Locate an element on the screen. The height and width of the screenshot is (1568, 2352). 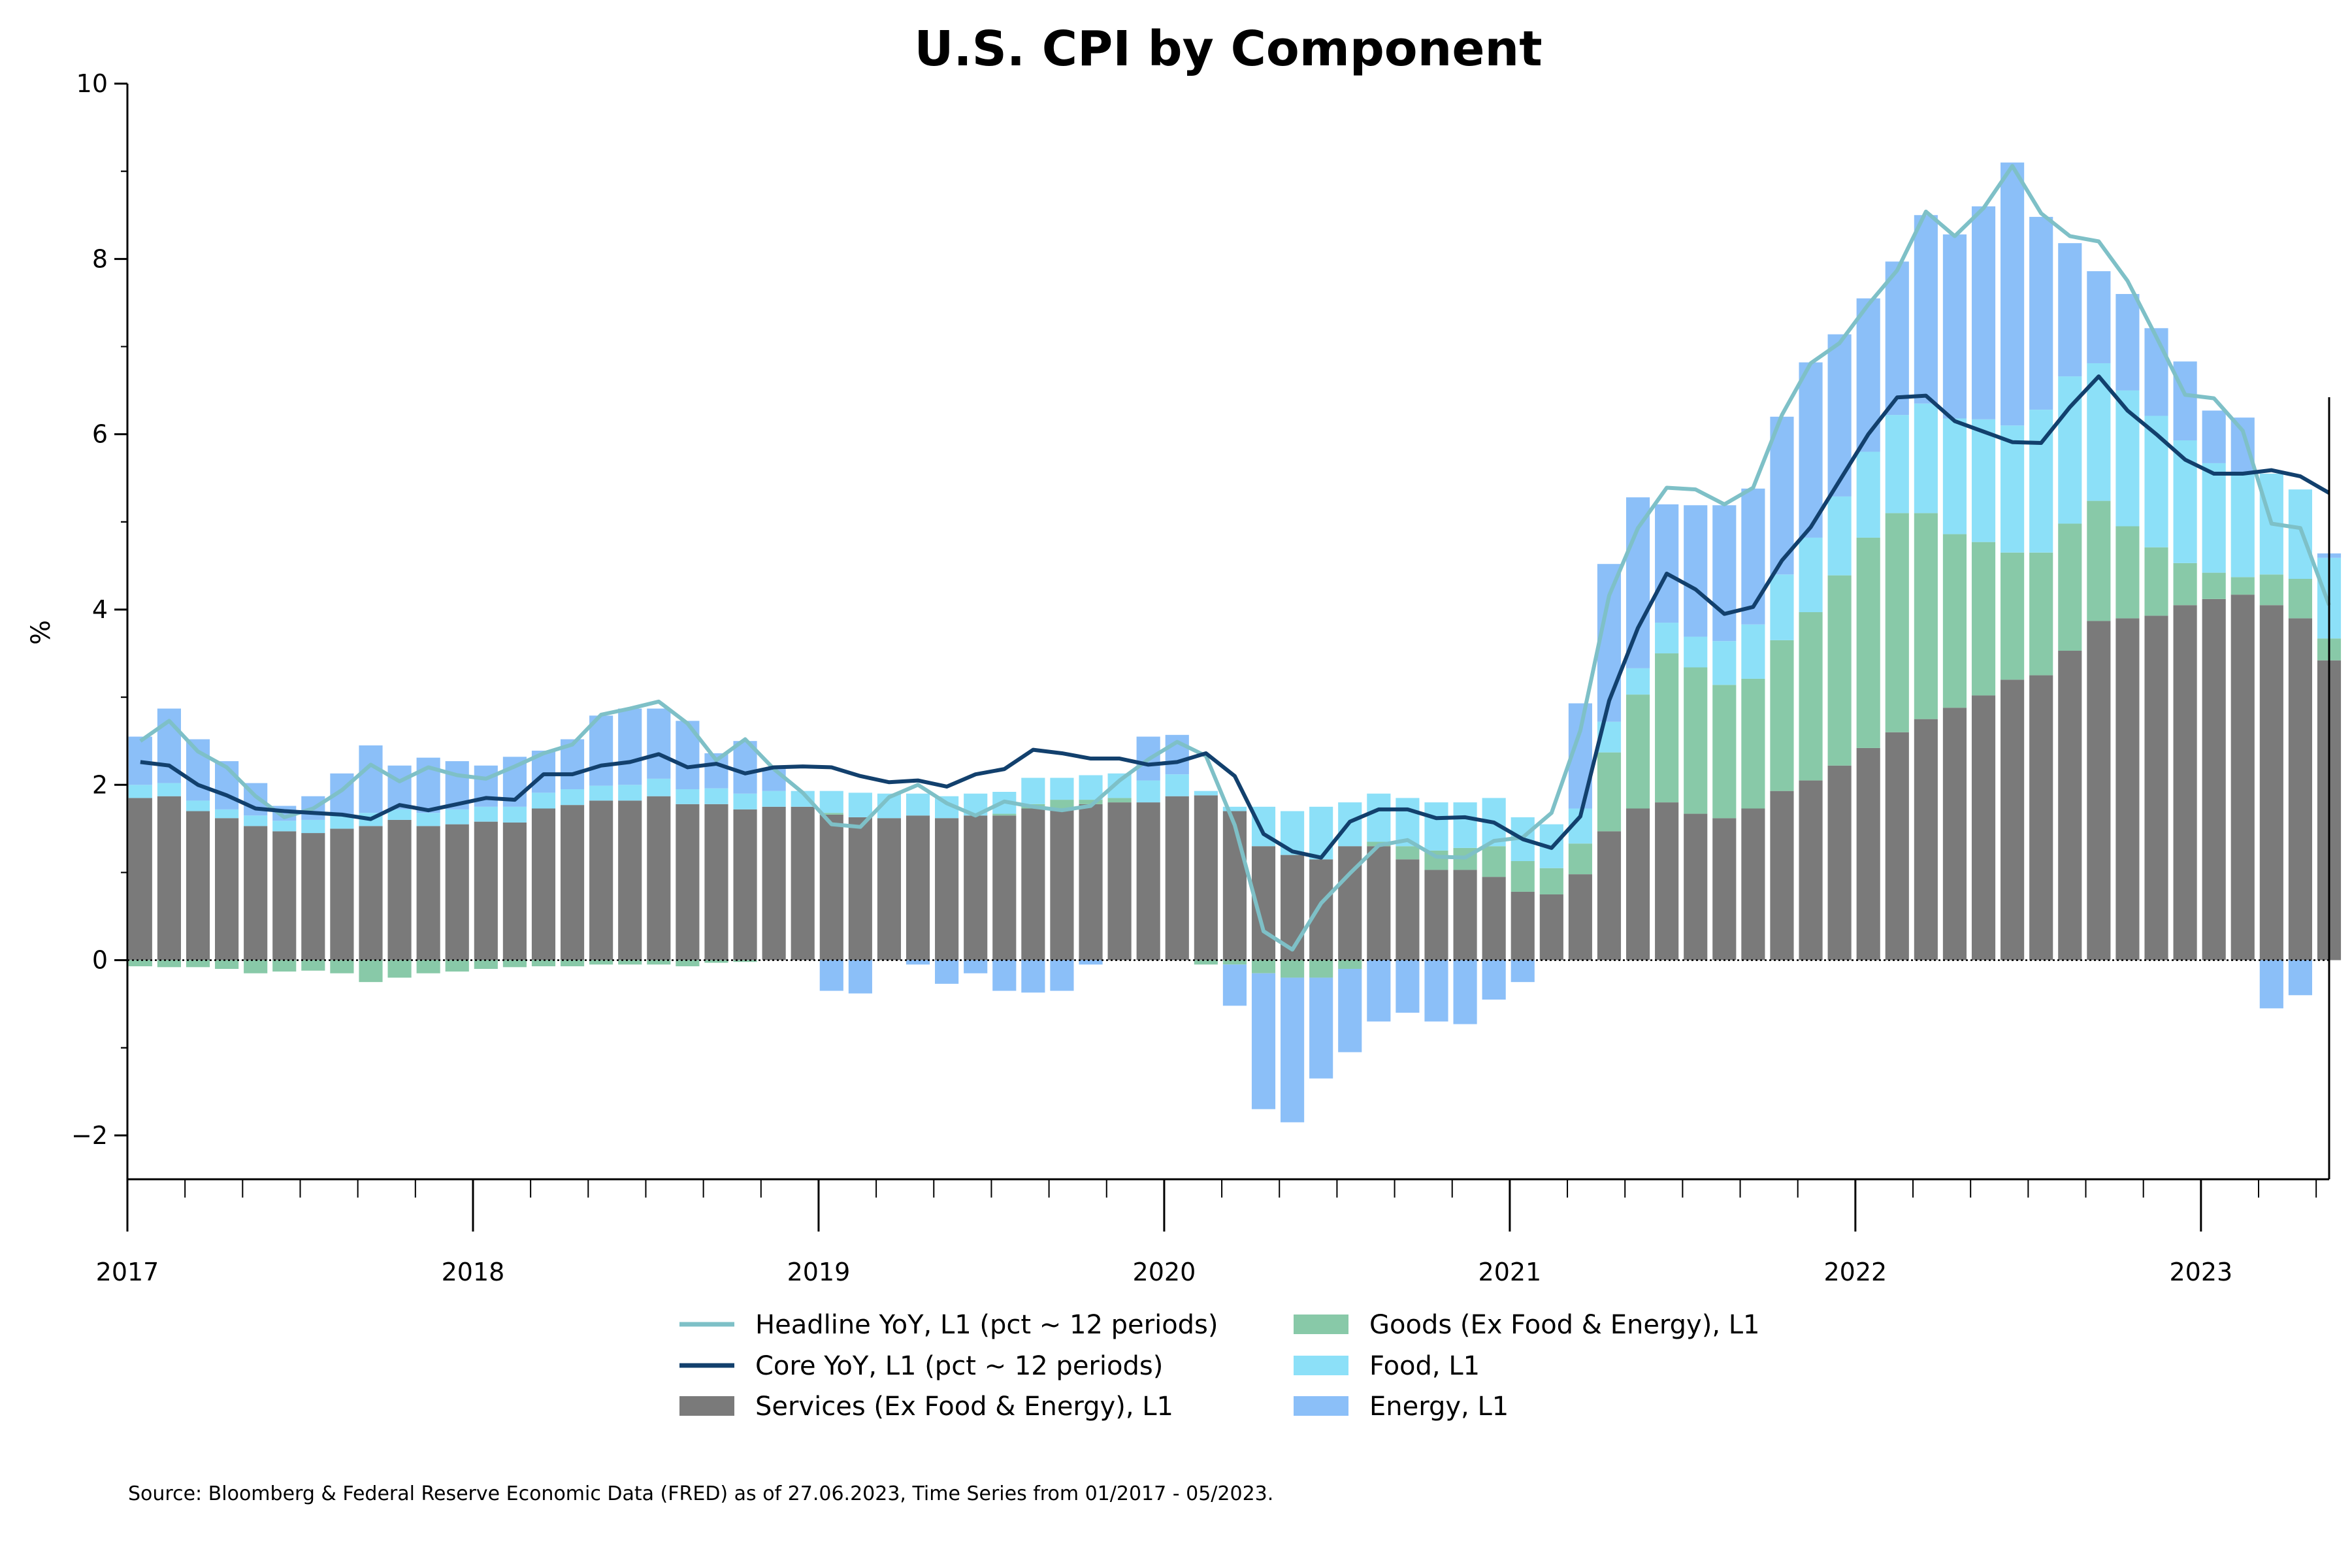
y-tick-label: −2 is located at coordinates (89, 1135).